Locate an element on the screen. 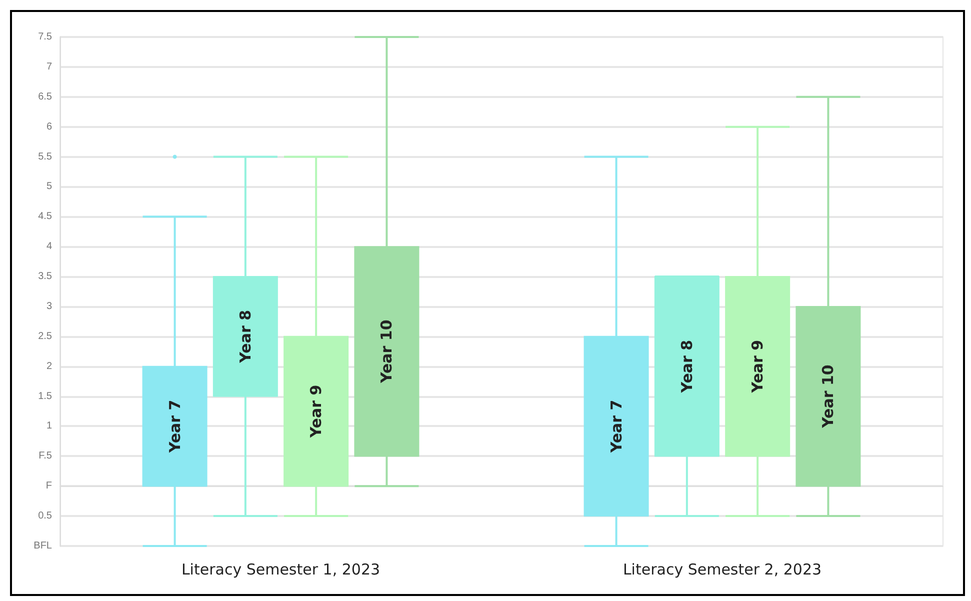 The width and height of the screenshot is (971, 601). x-tick-label: Literacy Semester 1, 2023 is located at coordinates (280, 569).